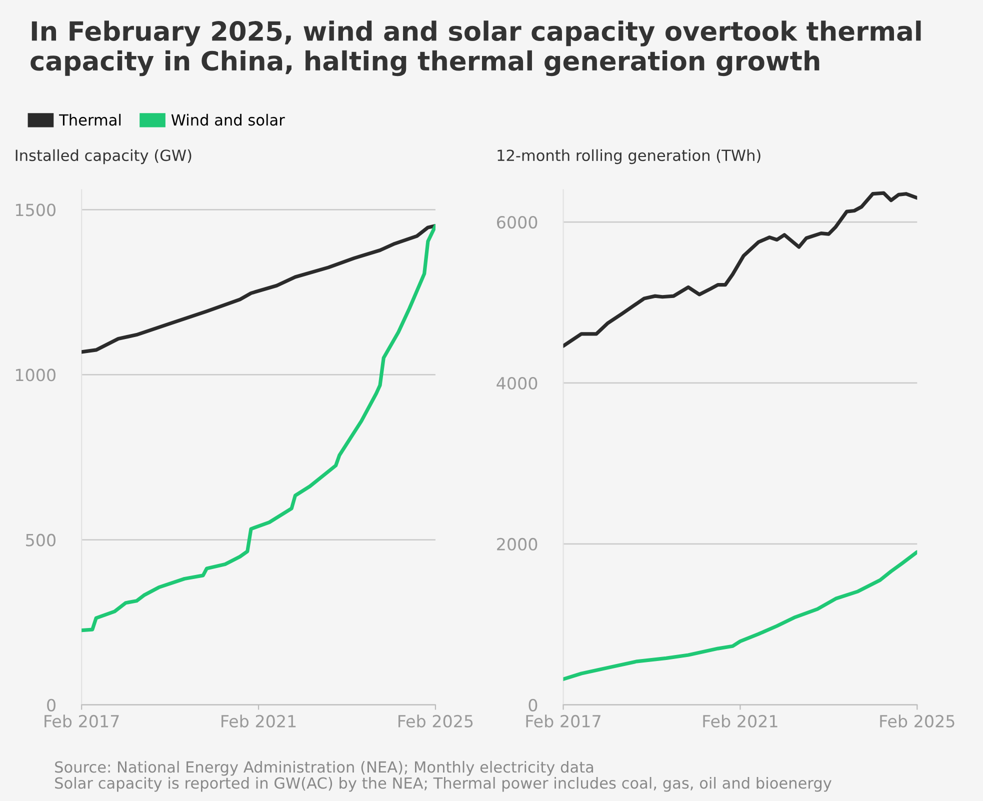  What do you see at coordinates (517, 544) in the screenshot?
I see `y-tick-label: 2000` at bounding box center [517, 544].